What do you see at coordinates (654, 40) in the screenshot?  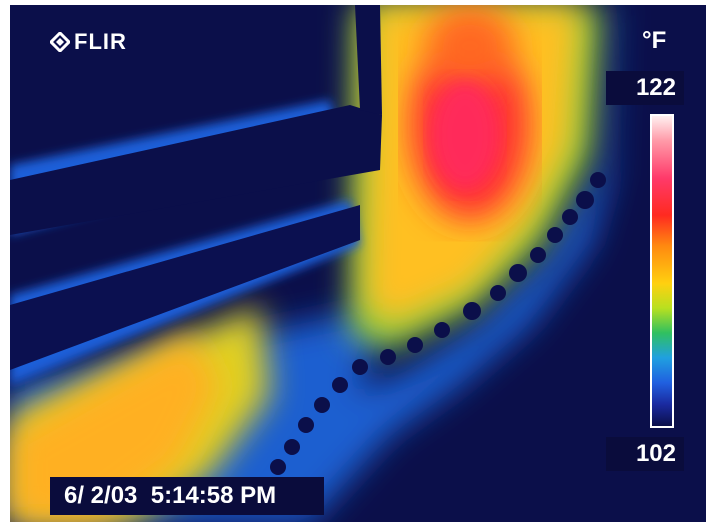 I see `temperature-unit: °F` at bounding box center [654, 40].